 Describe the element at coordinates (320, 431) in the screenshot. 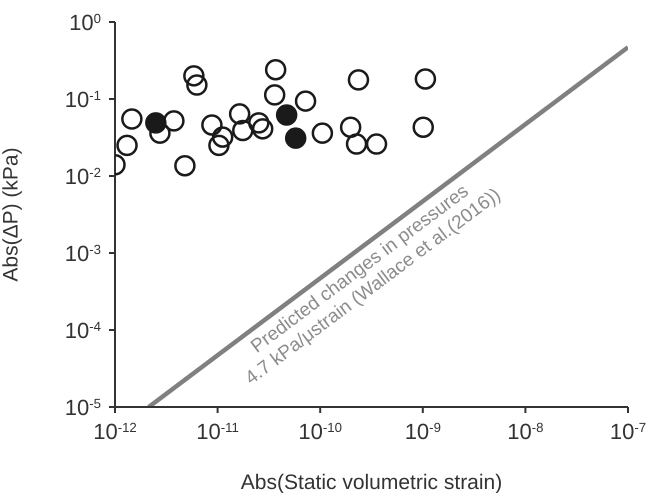

I see `x-tick-label: 10$^{-10}$` at that location.